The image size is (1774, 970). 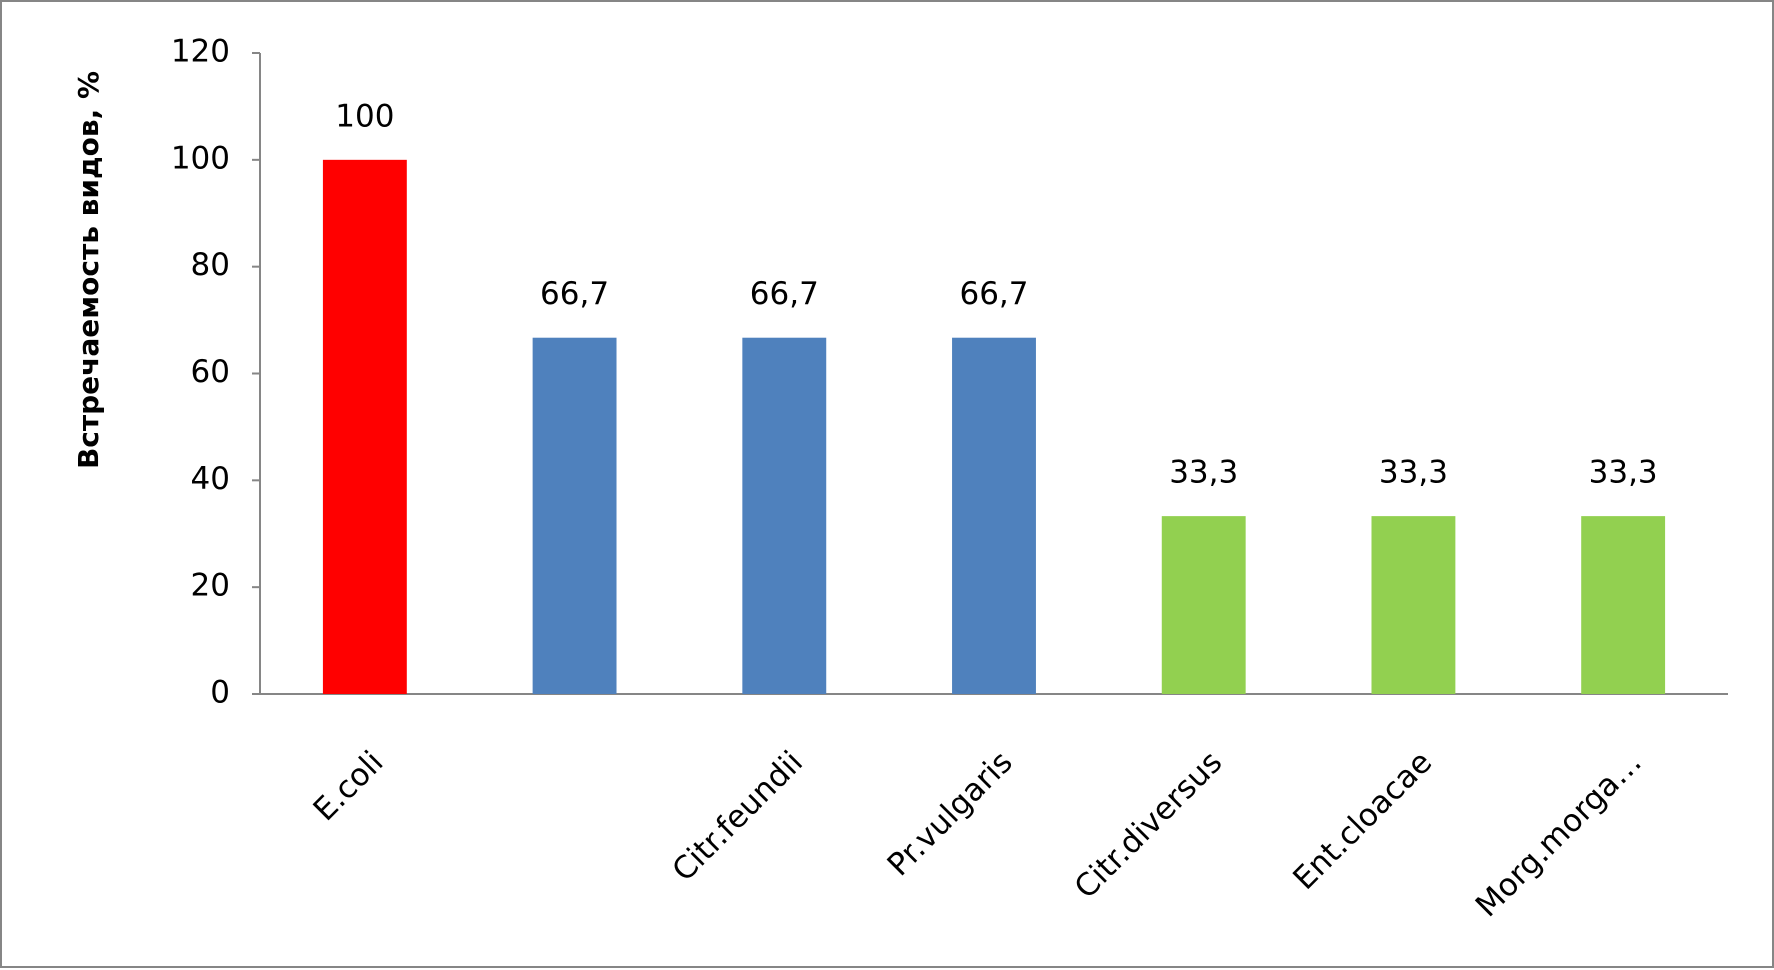 I want to click on y-tick-label: 40, so click(x=210, y=479).